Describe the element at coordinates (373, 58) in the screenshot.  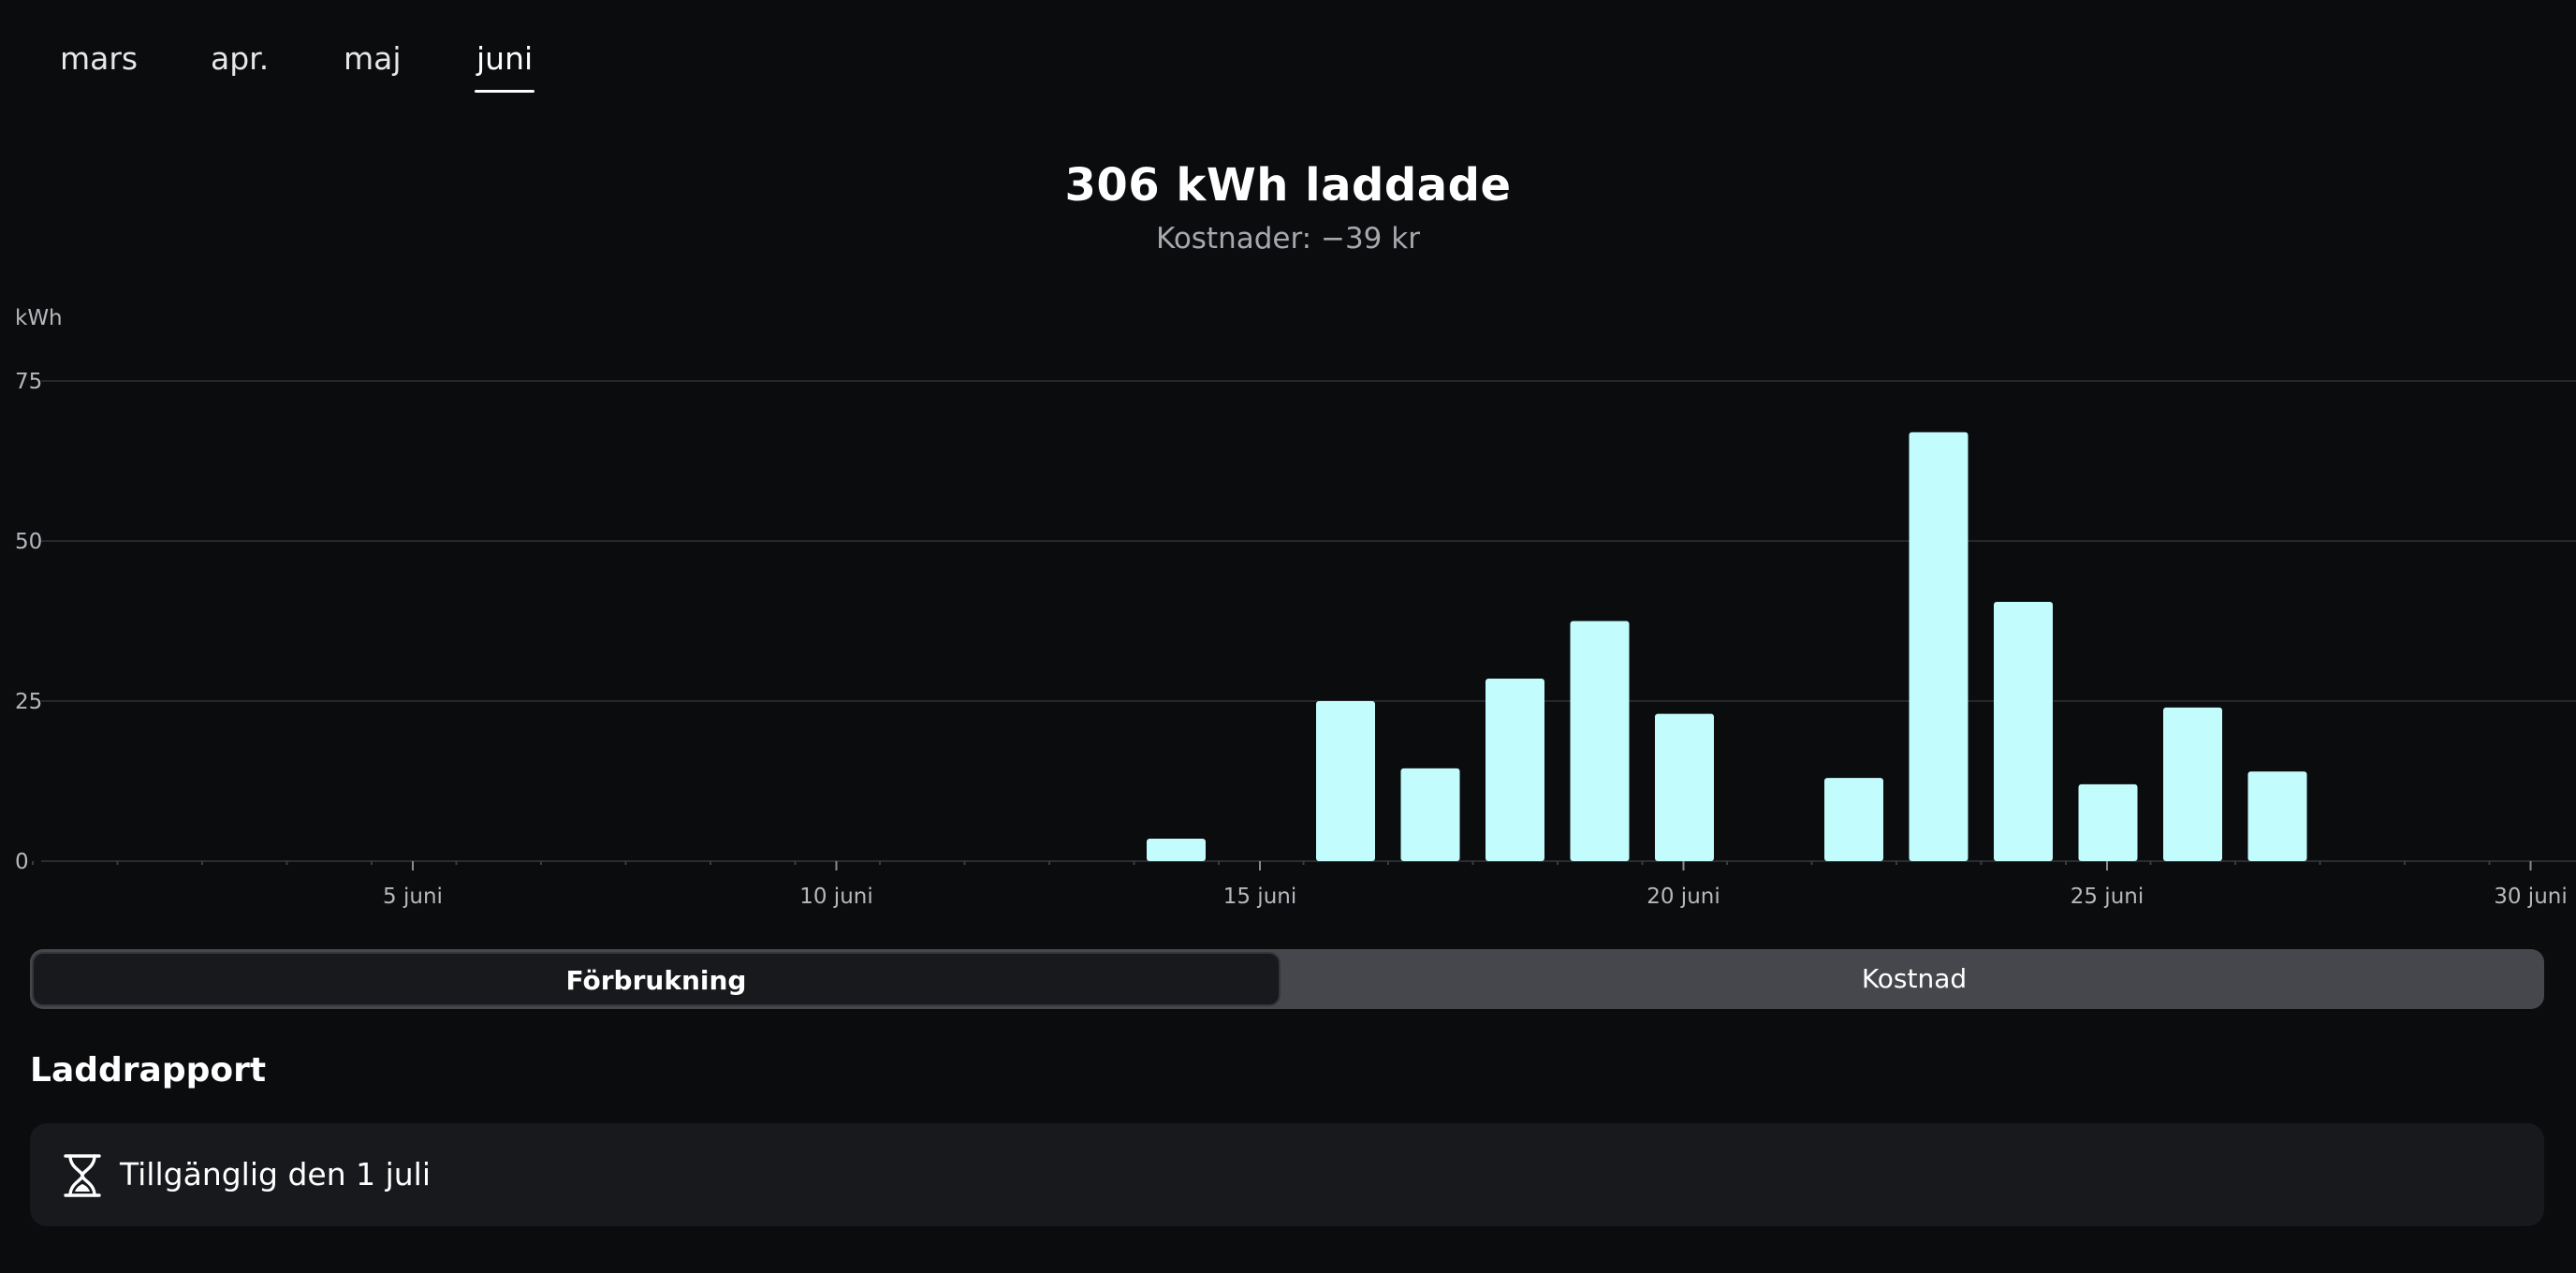
I see `tab-maj: maj` at that location.